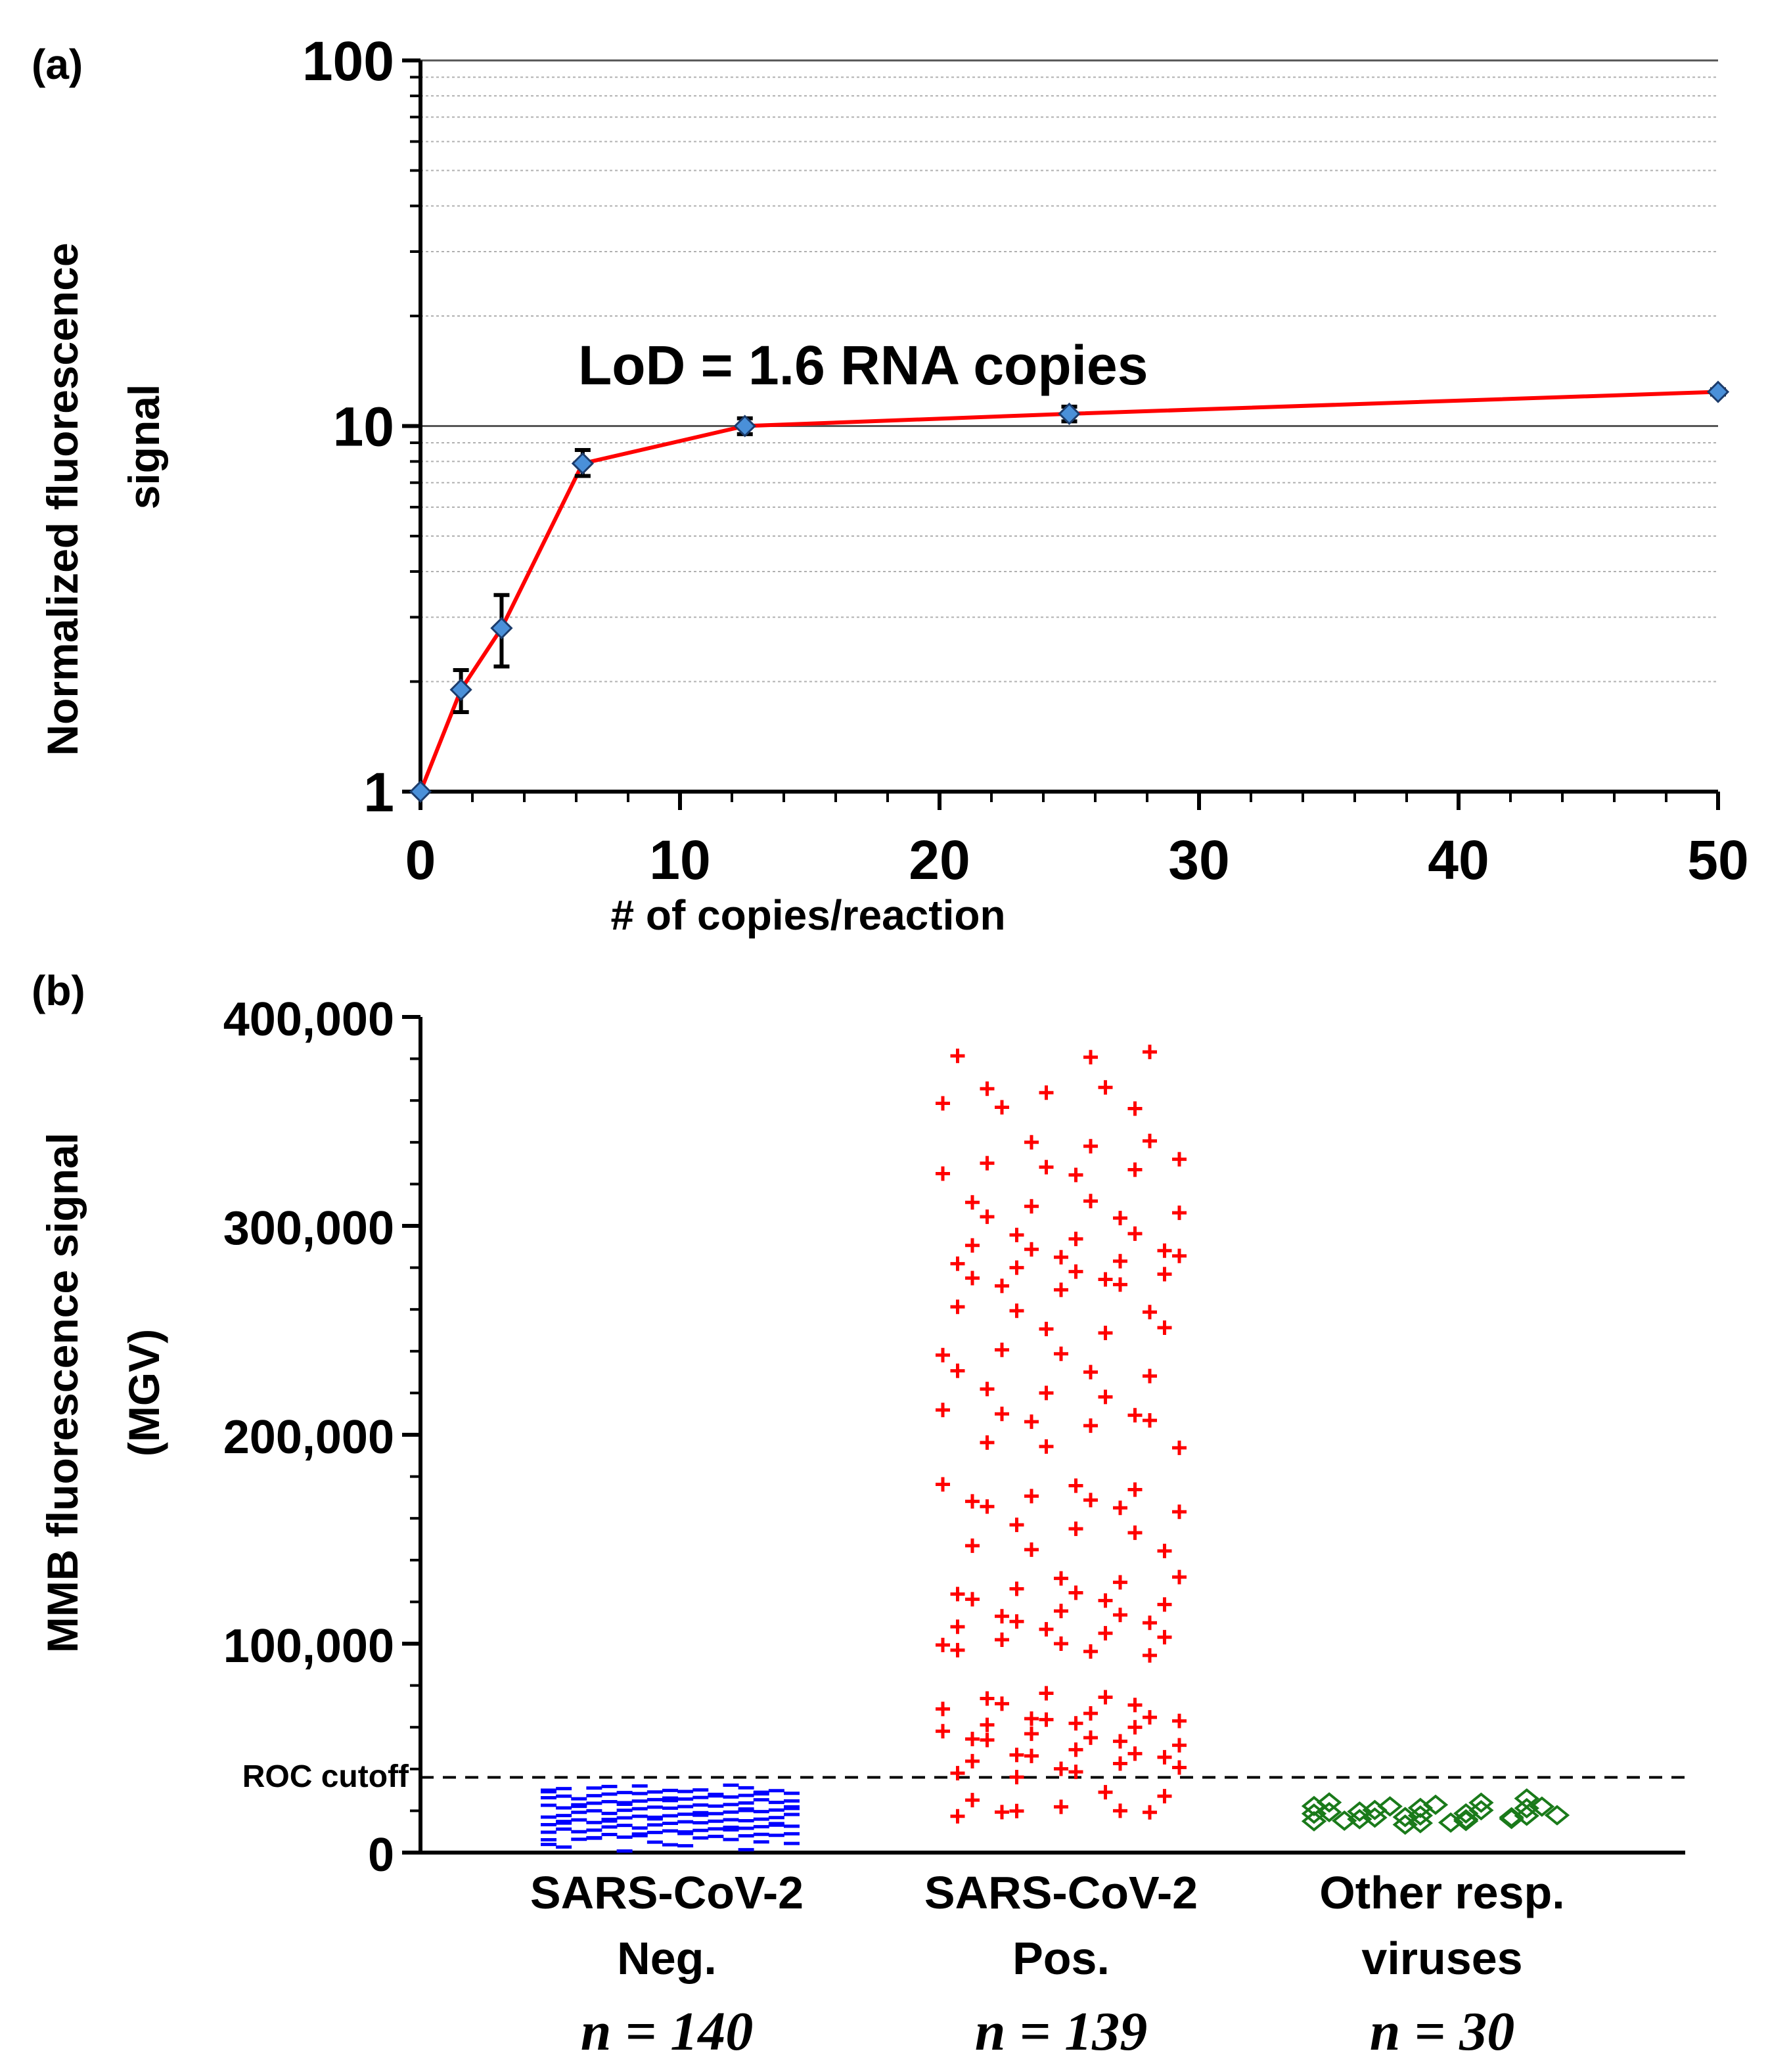  I want to click on y-tick-label: 400,000, so click(308, 1020).